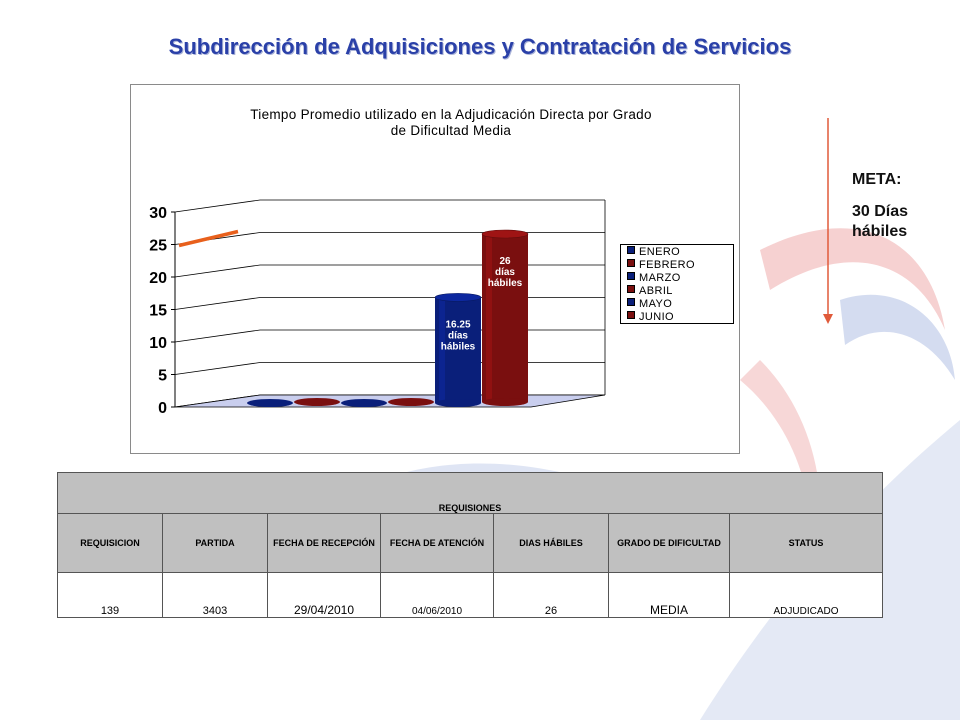 Image resolution: width=960 pixels, height=720 pixels. I want to click on y-tick-label: 30, so click(158, 213).